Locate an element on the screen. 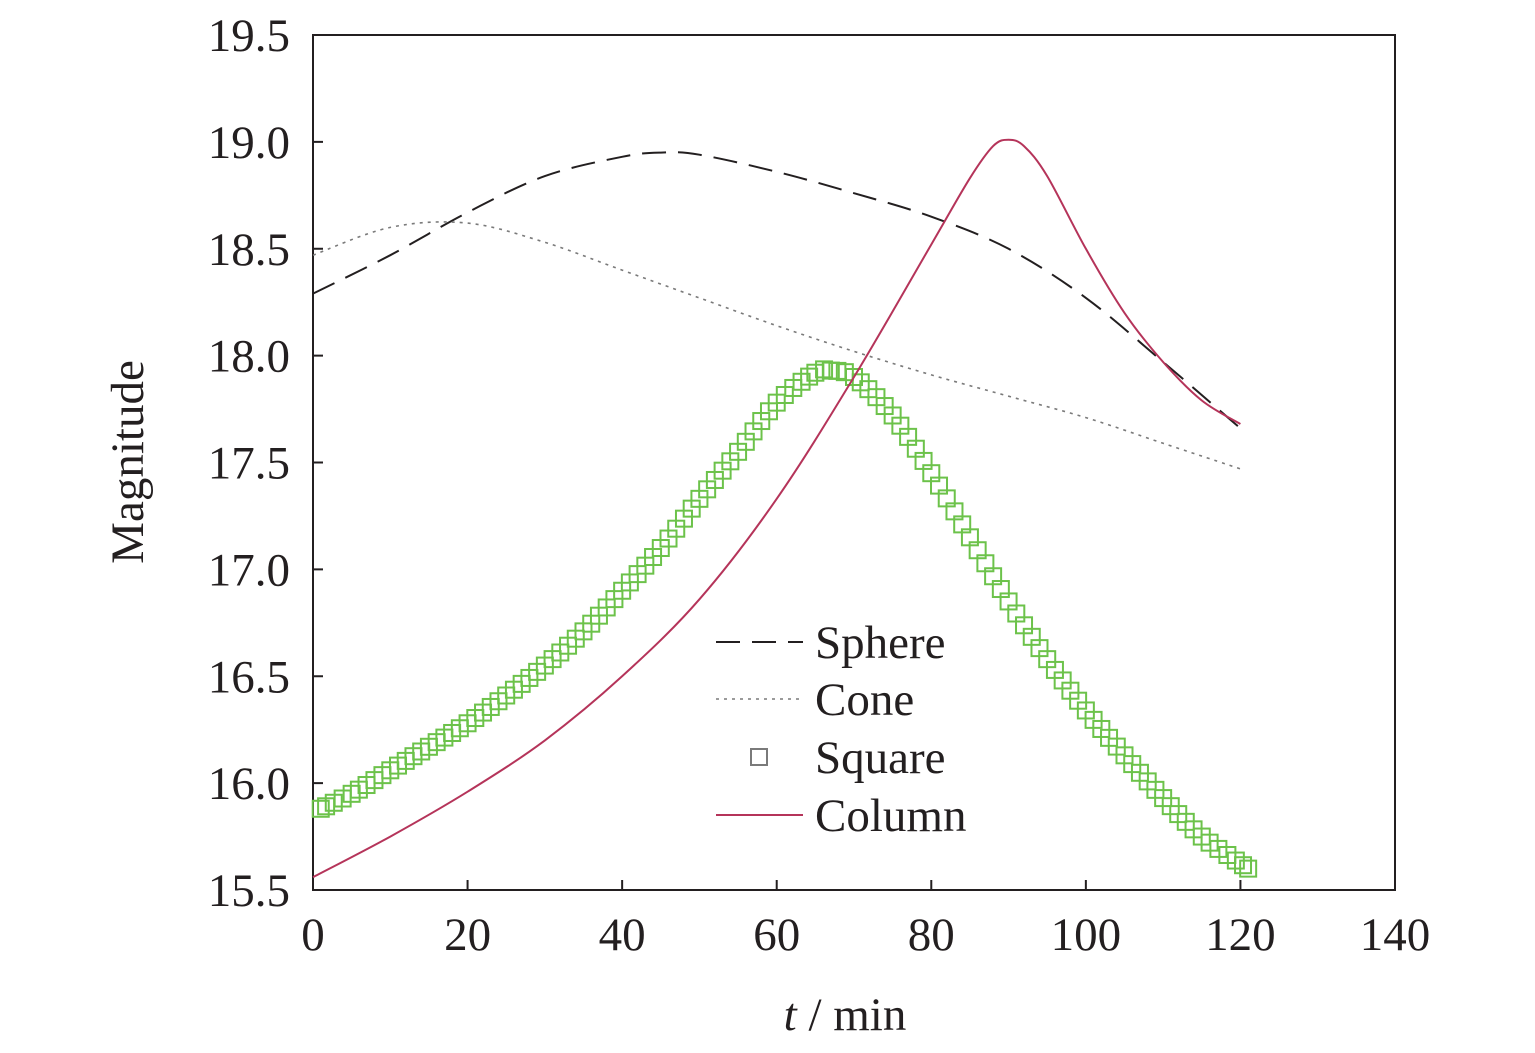 The image size is (1535, 1053). y-axis-label: Magnitude is located at coordinates (128, 462).